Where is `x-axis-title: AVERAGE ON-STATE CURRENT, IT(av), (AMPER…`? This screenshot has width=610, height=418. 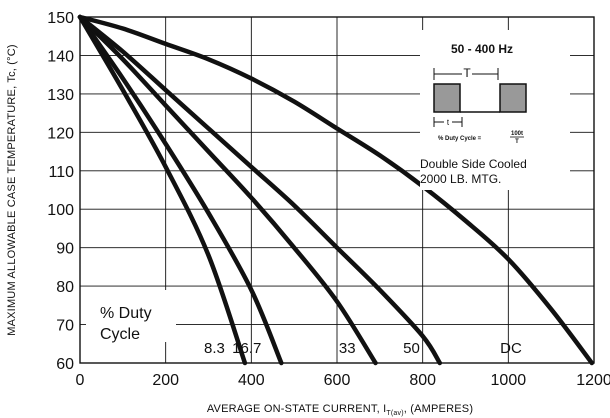
x-axis-title: AVERAGE ON-STATE CURRENT, IT(av), (AMPER… is located at coordinates (340, 410).